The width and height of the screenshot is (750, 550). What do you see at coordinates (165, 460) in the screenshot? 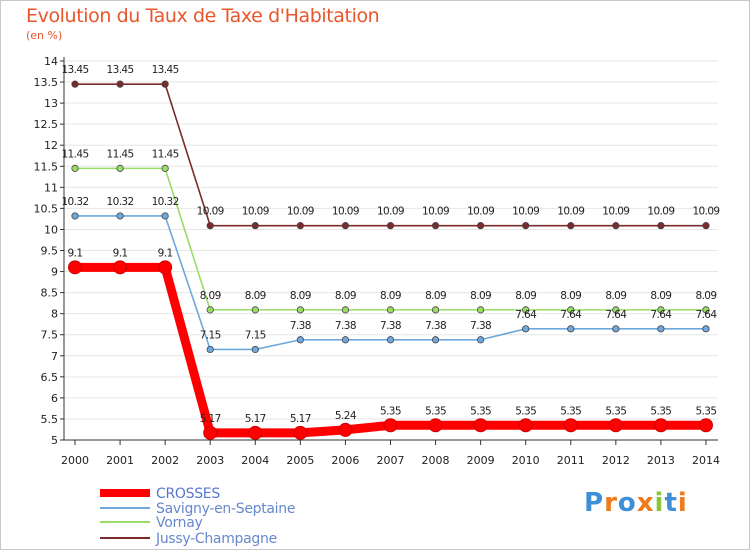
I see `x-tick-label: 2002` at bounding box center [165, 460].